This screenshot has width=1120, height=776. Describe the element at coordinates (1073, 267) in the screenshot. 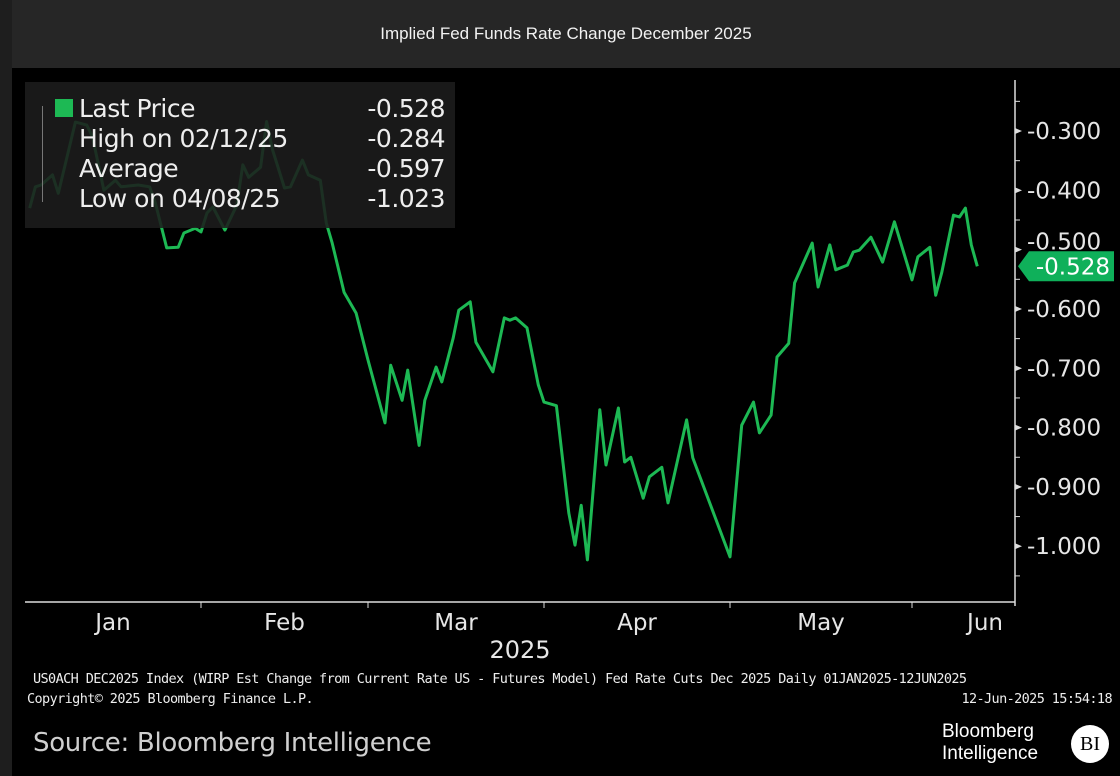

I see `last-price-tag-label: -0.528` at that location.